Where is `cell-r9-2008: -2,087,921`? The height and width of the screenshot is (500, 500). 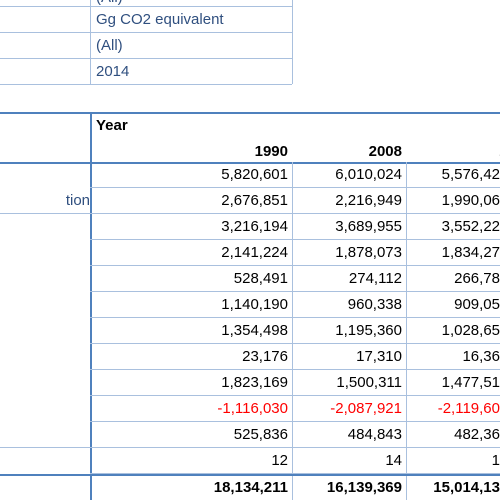 cell-r9-2008: -2,087,921 is located at coordinates (366, 408).